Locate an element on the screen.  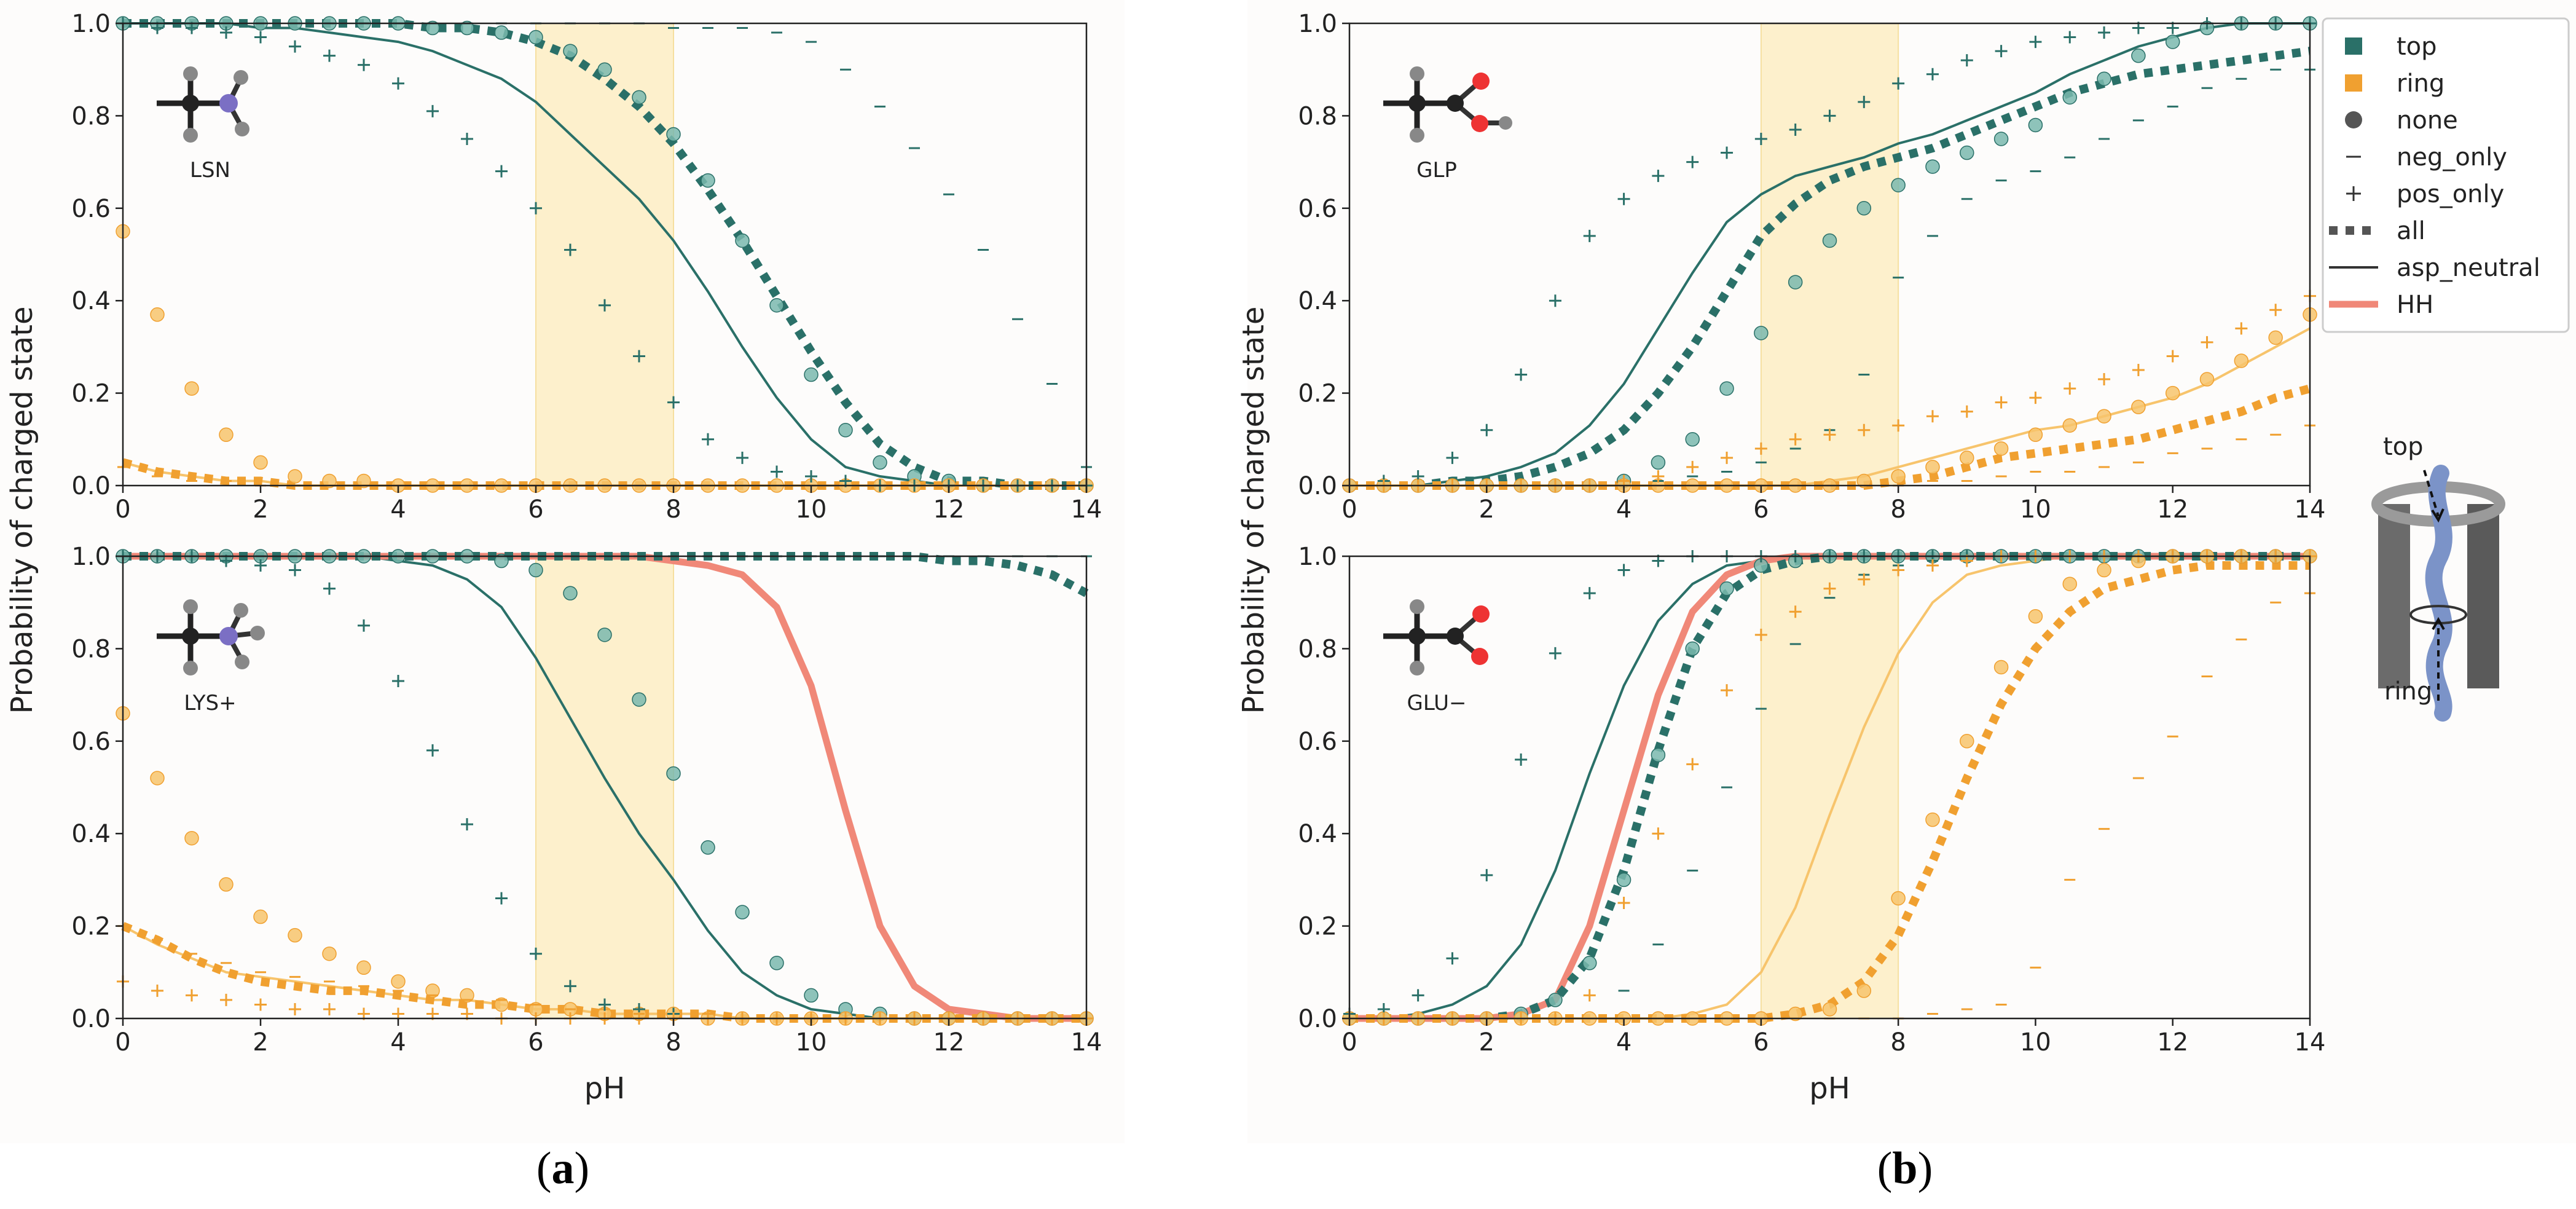
x-tick-label: 14 is located at coordinates (2310, 1042).